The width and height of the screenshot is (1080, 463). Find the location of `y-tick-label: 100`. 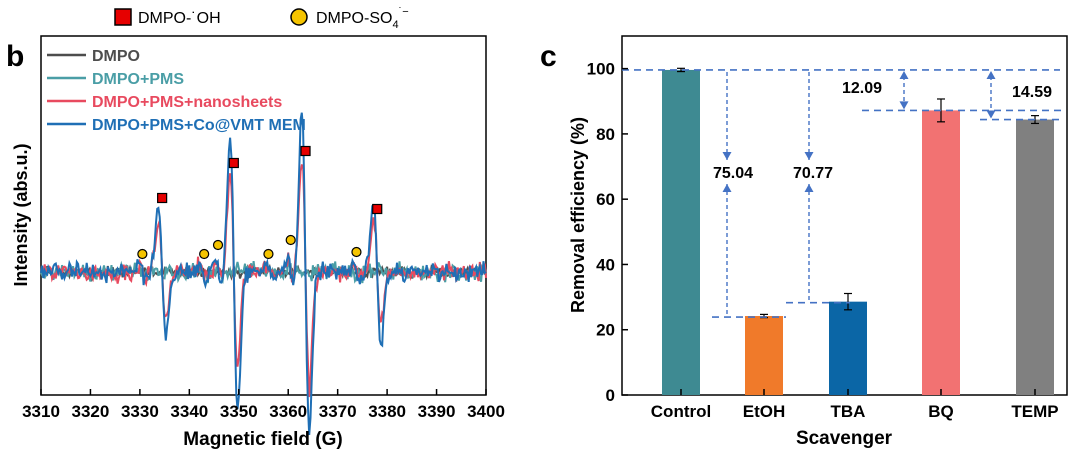

y-tick-label: 100 is located at coordinates (601, 69).